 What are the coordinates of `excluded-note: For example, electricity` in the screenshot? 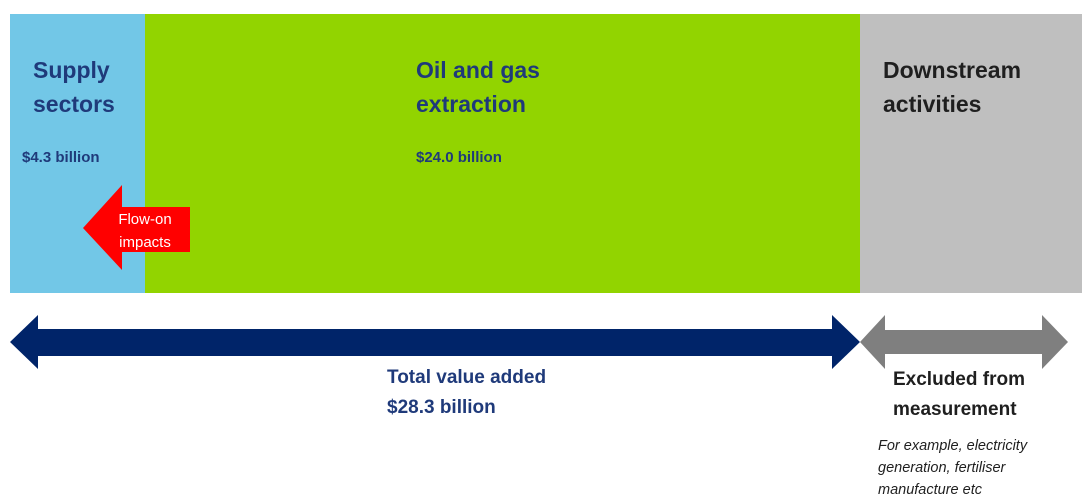 It's located at (953, 446).